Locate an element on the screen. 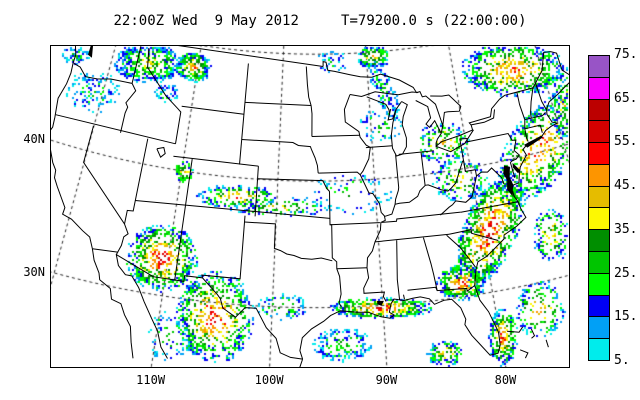 The width and height of the screenshot is (640, 400). lat-axis-label: 40N is located at coordinates (34, 139).